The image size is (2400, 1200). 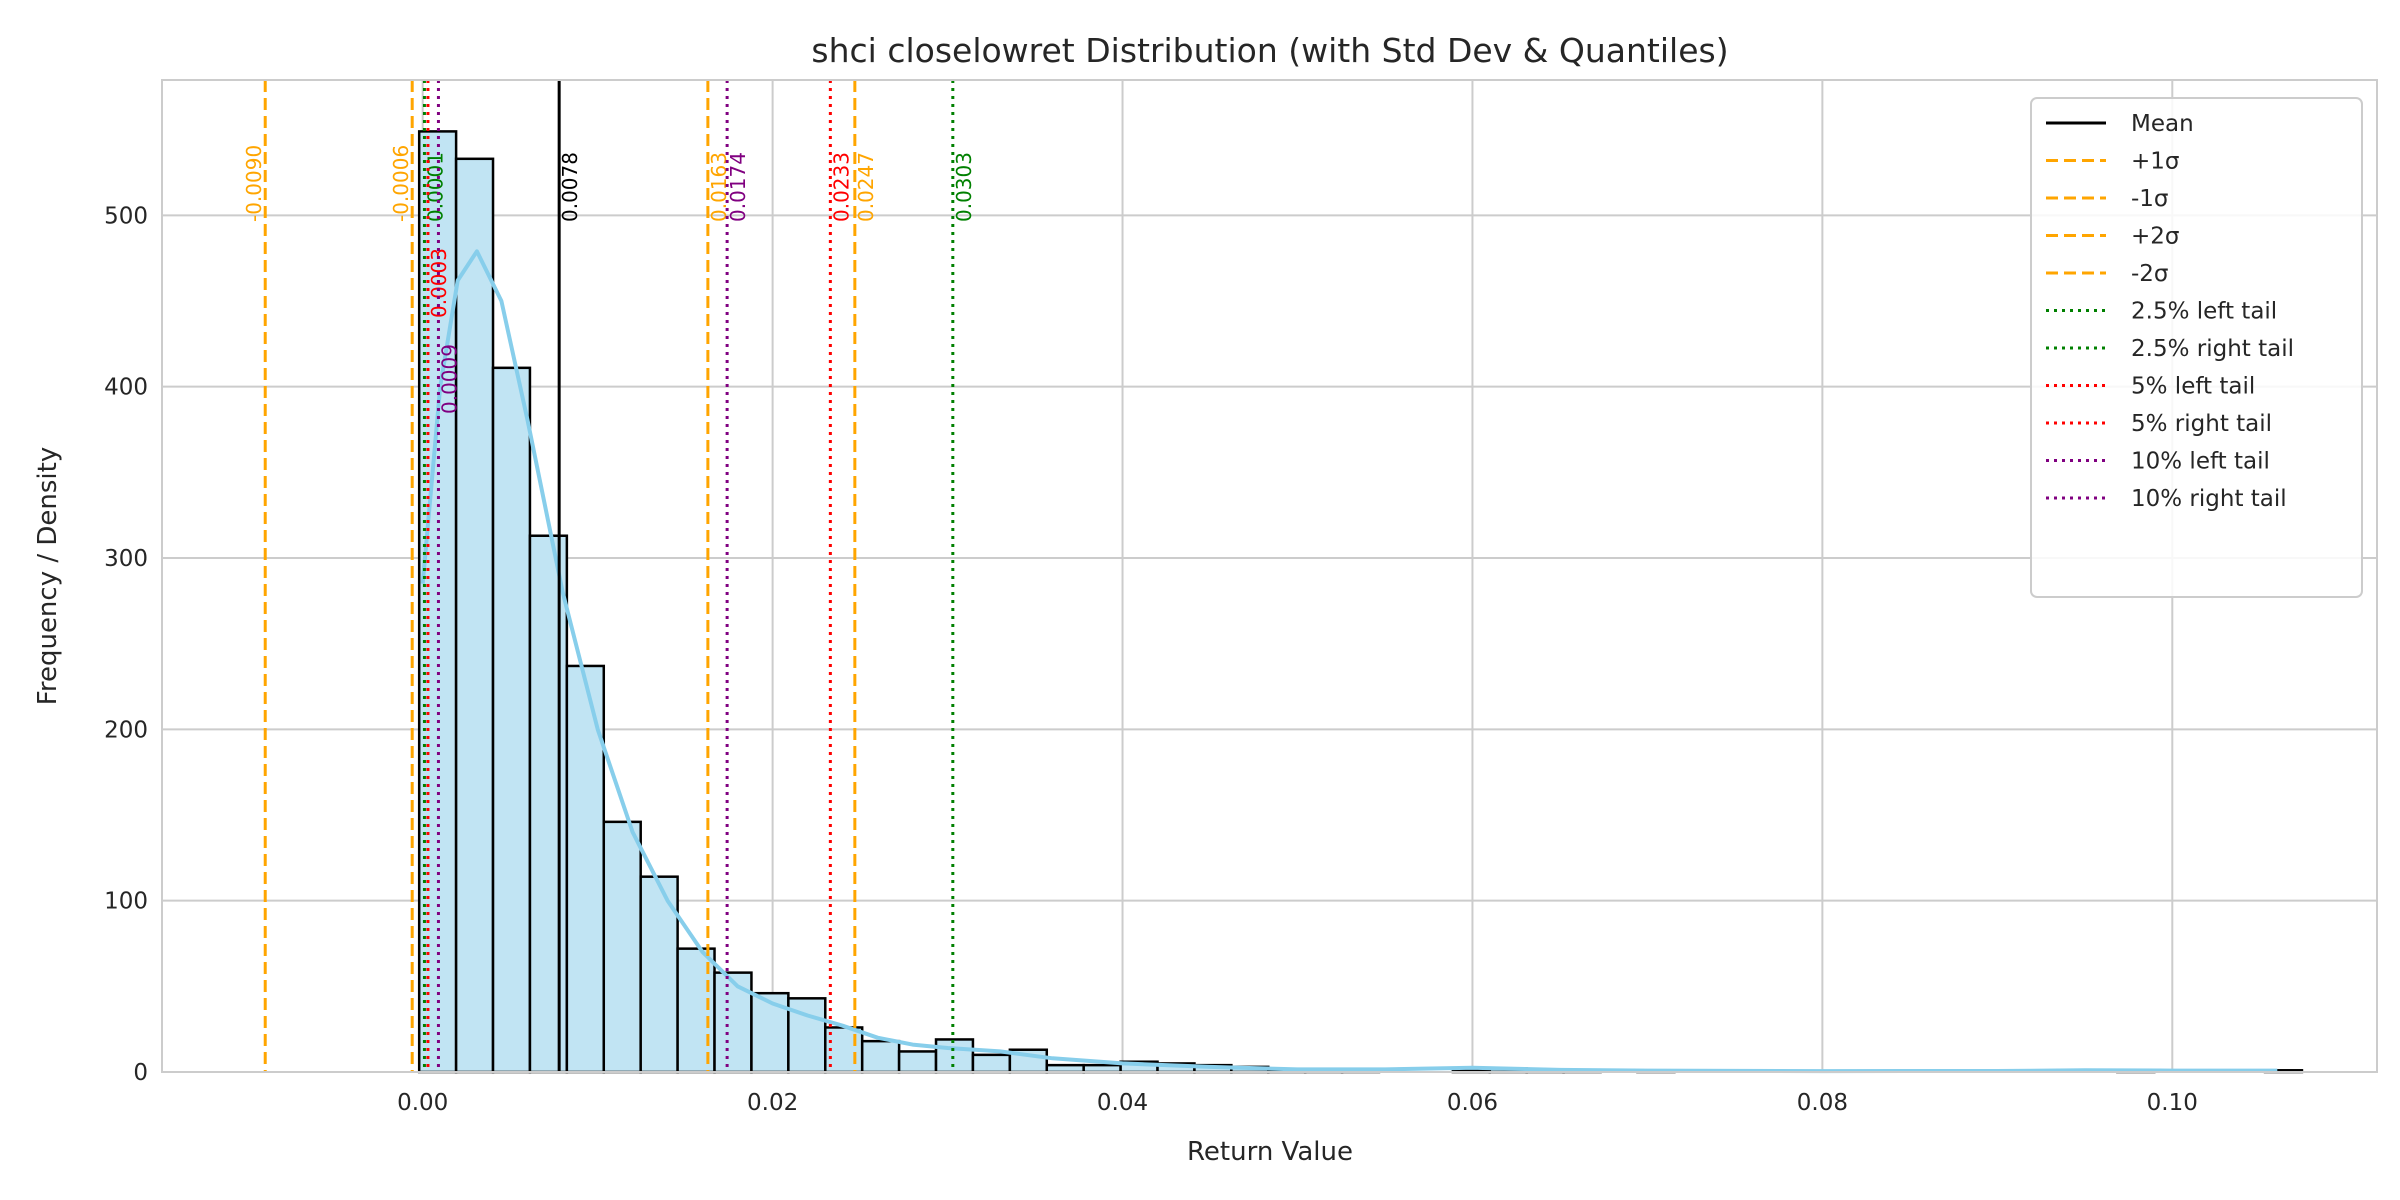 I want to click on legend-label: -2σ, so click(x=2150, y=274).